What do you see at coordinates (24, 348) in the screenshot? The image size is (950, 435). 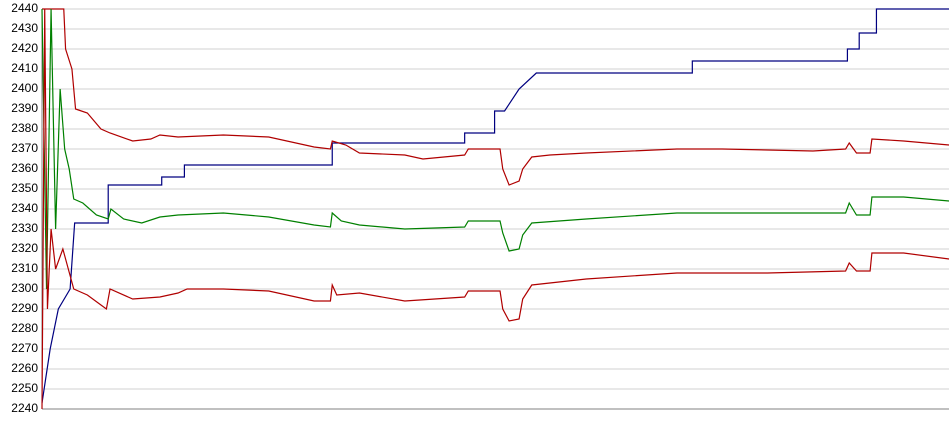 I see `y-tick-label: 2270` at bounding box center [24, 348].